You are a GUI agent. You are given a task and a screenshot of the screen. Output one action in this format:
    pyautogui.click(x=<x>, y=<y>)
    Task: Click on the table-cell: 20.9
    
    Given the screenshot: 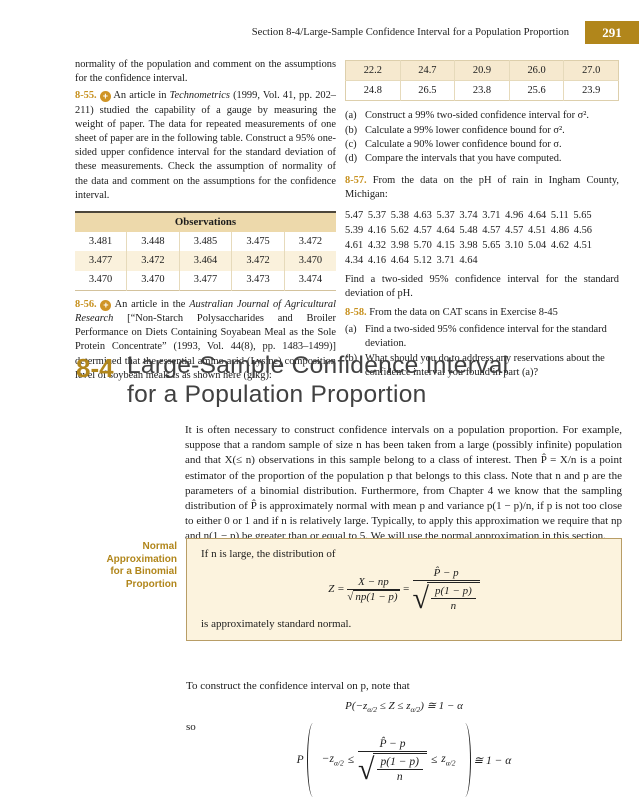 What is the action you would take?
    pyautogui.click(x=482, y=70)
    